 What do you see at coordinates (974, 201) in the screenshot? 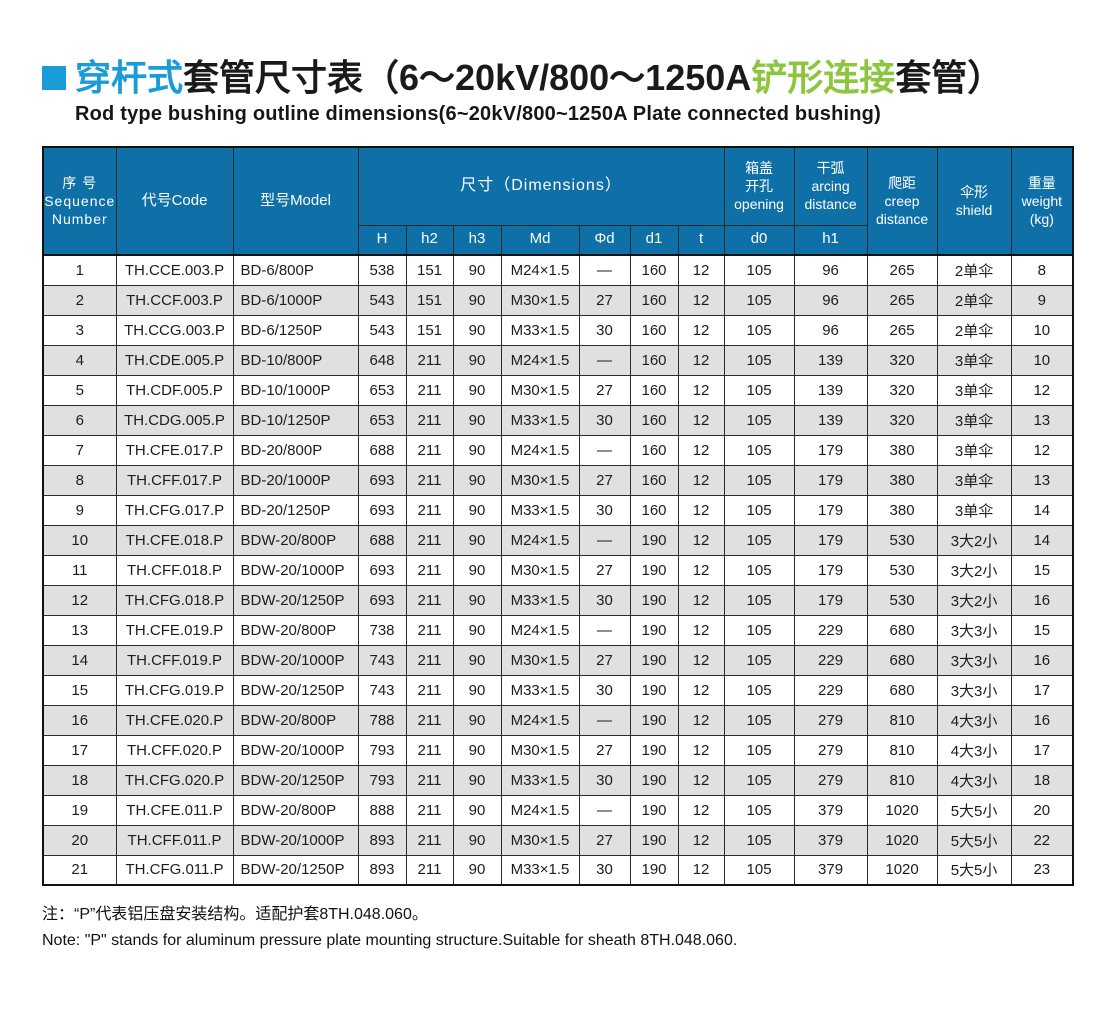
I see `col-header-shield: 伞形 shield` at bounding box center [974, 201].